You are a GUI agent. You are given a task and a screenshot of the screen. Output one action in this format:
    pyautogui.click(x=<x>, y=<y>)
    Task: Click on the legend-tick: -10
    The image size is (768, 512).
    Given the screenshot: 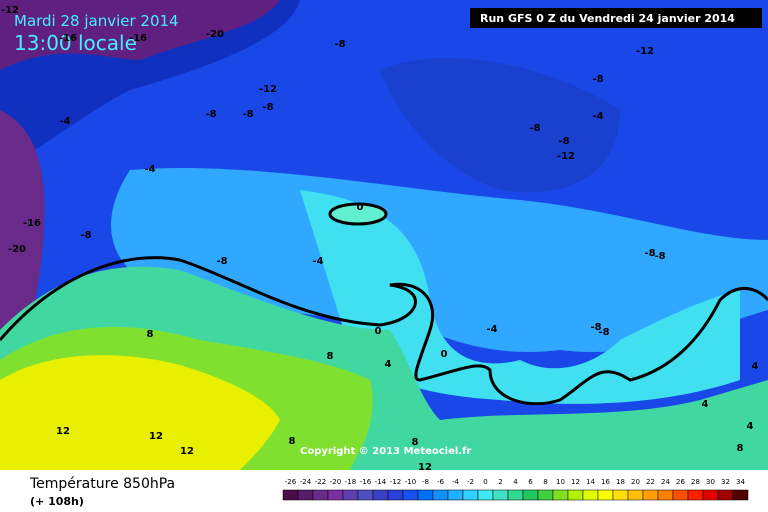 What is the action you would take?
    pyautogui.click(x=410, y=482)
    